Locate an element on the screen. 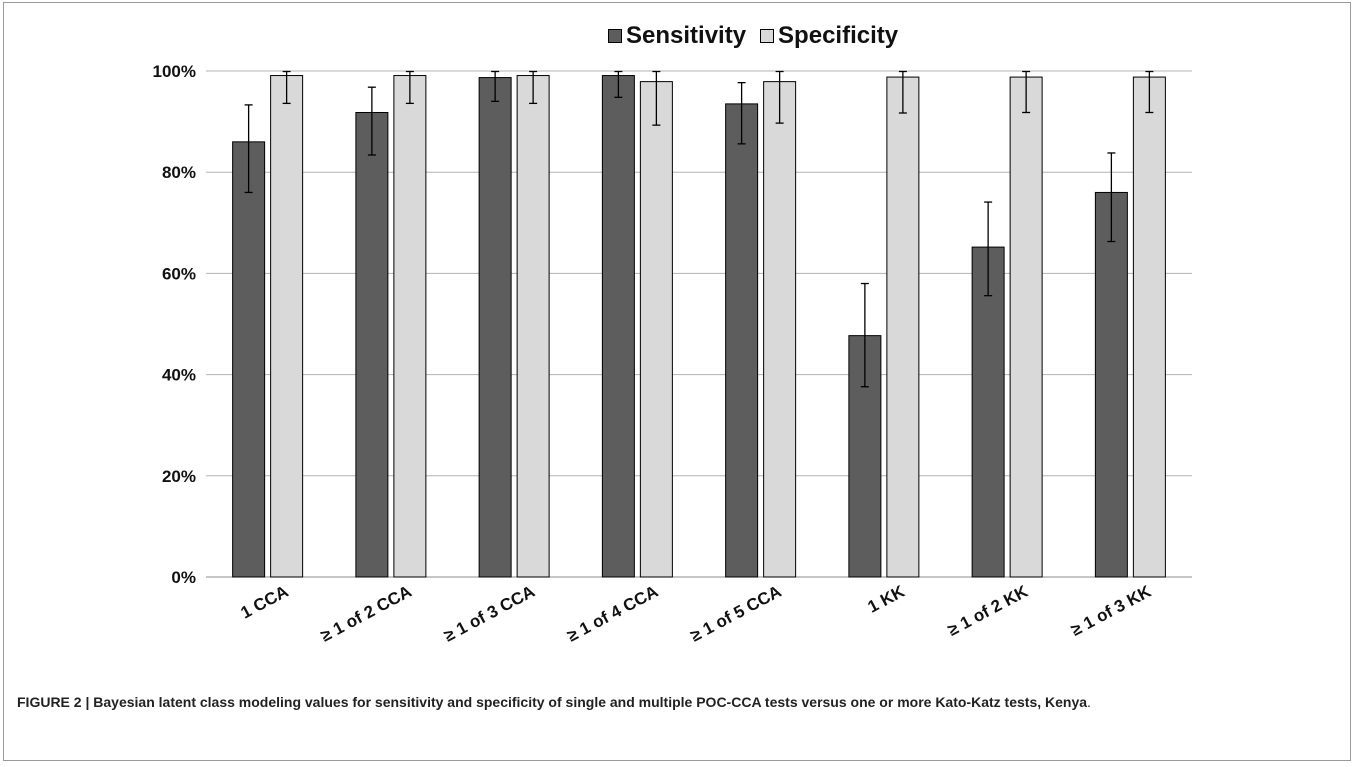 This screenshot has width=1356, height=767. legend-swatch-specificity is located at coordinates (767, 36).